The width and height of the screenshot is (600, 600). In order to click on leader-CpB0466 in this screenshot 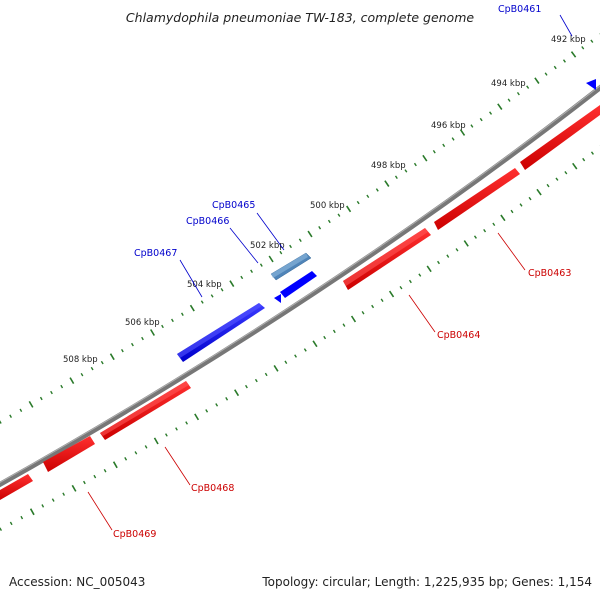, I will do `click(244, 245)`.